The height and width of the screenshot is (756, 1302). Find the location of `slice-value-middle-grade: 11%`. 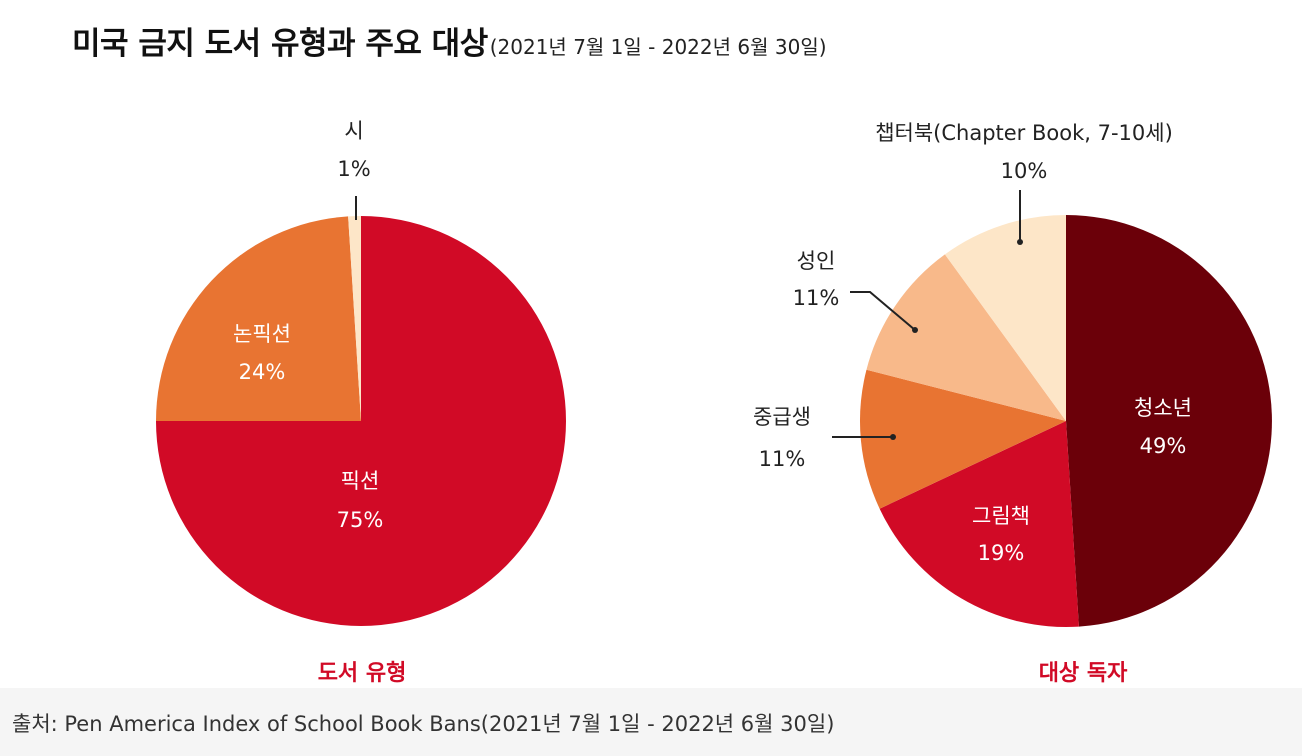

slice-value-middle-grade: 11% is located at coordinates (782, 459).